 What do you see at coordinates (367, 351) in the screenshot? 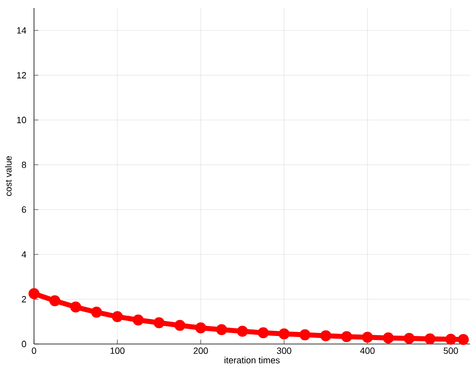
I see `x-tick-label: 400` at bounding box center [367, 351].